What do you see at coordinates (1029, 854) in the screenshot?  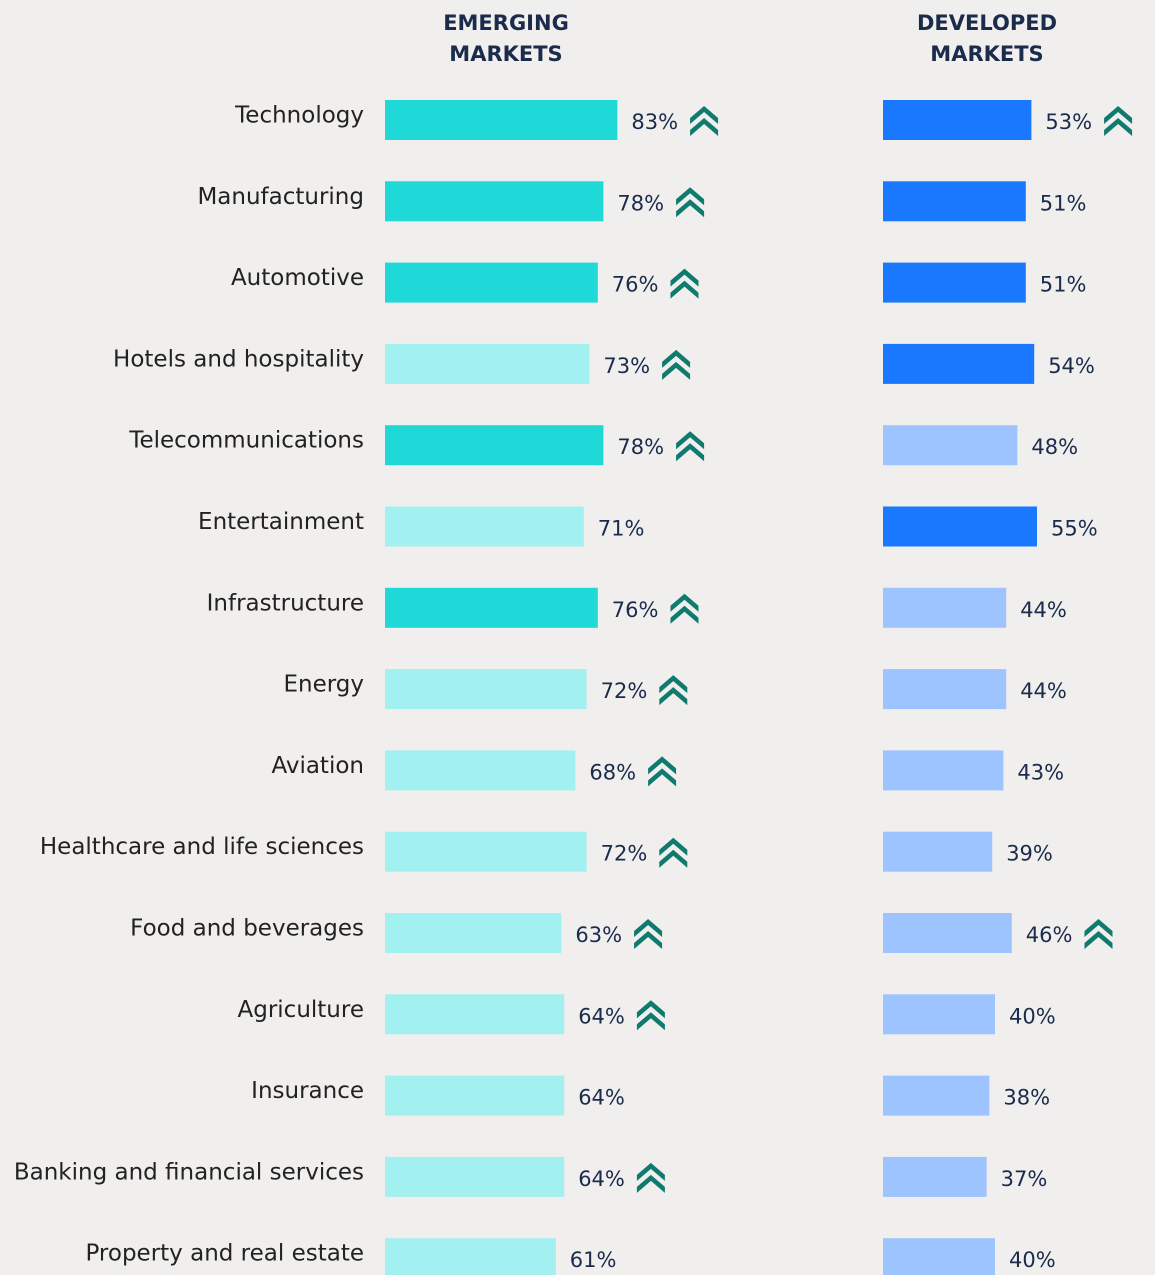 I see `value-label: 39%` at bounding box center [1029, 854].